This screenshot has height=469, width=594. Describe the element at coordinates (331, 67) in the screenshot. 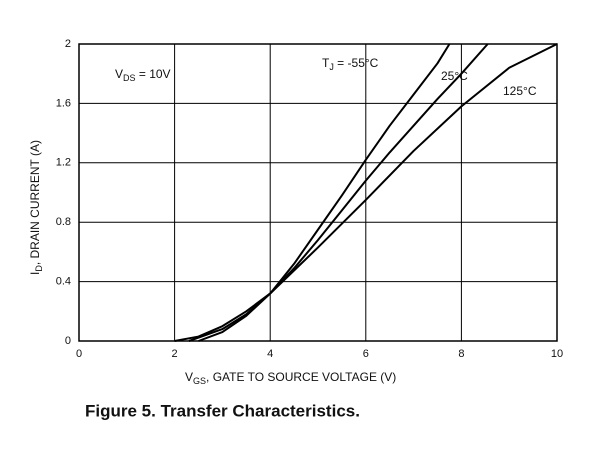

I see `annotation-sub: J` at that location.